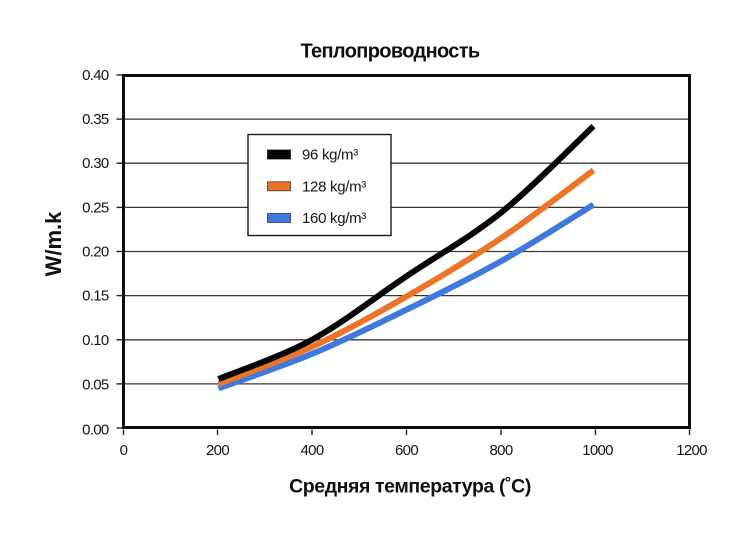  What do you see at coordinates (217, 450) in the screenshot?
I see `svg-text: 200` at bounding box center [217, 450].